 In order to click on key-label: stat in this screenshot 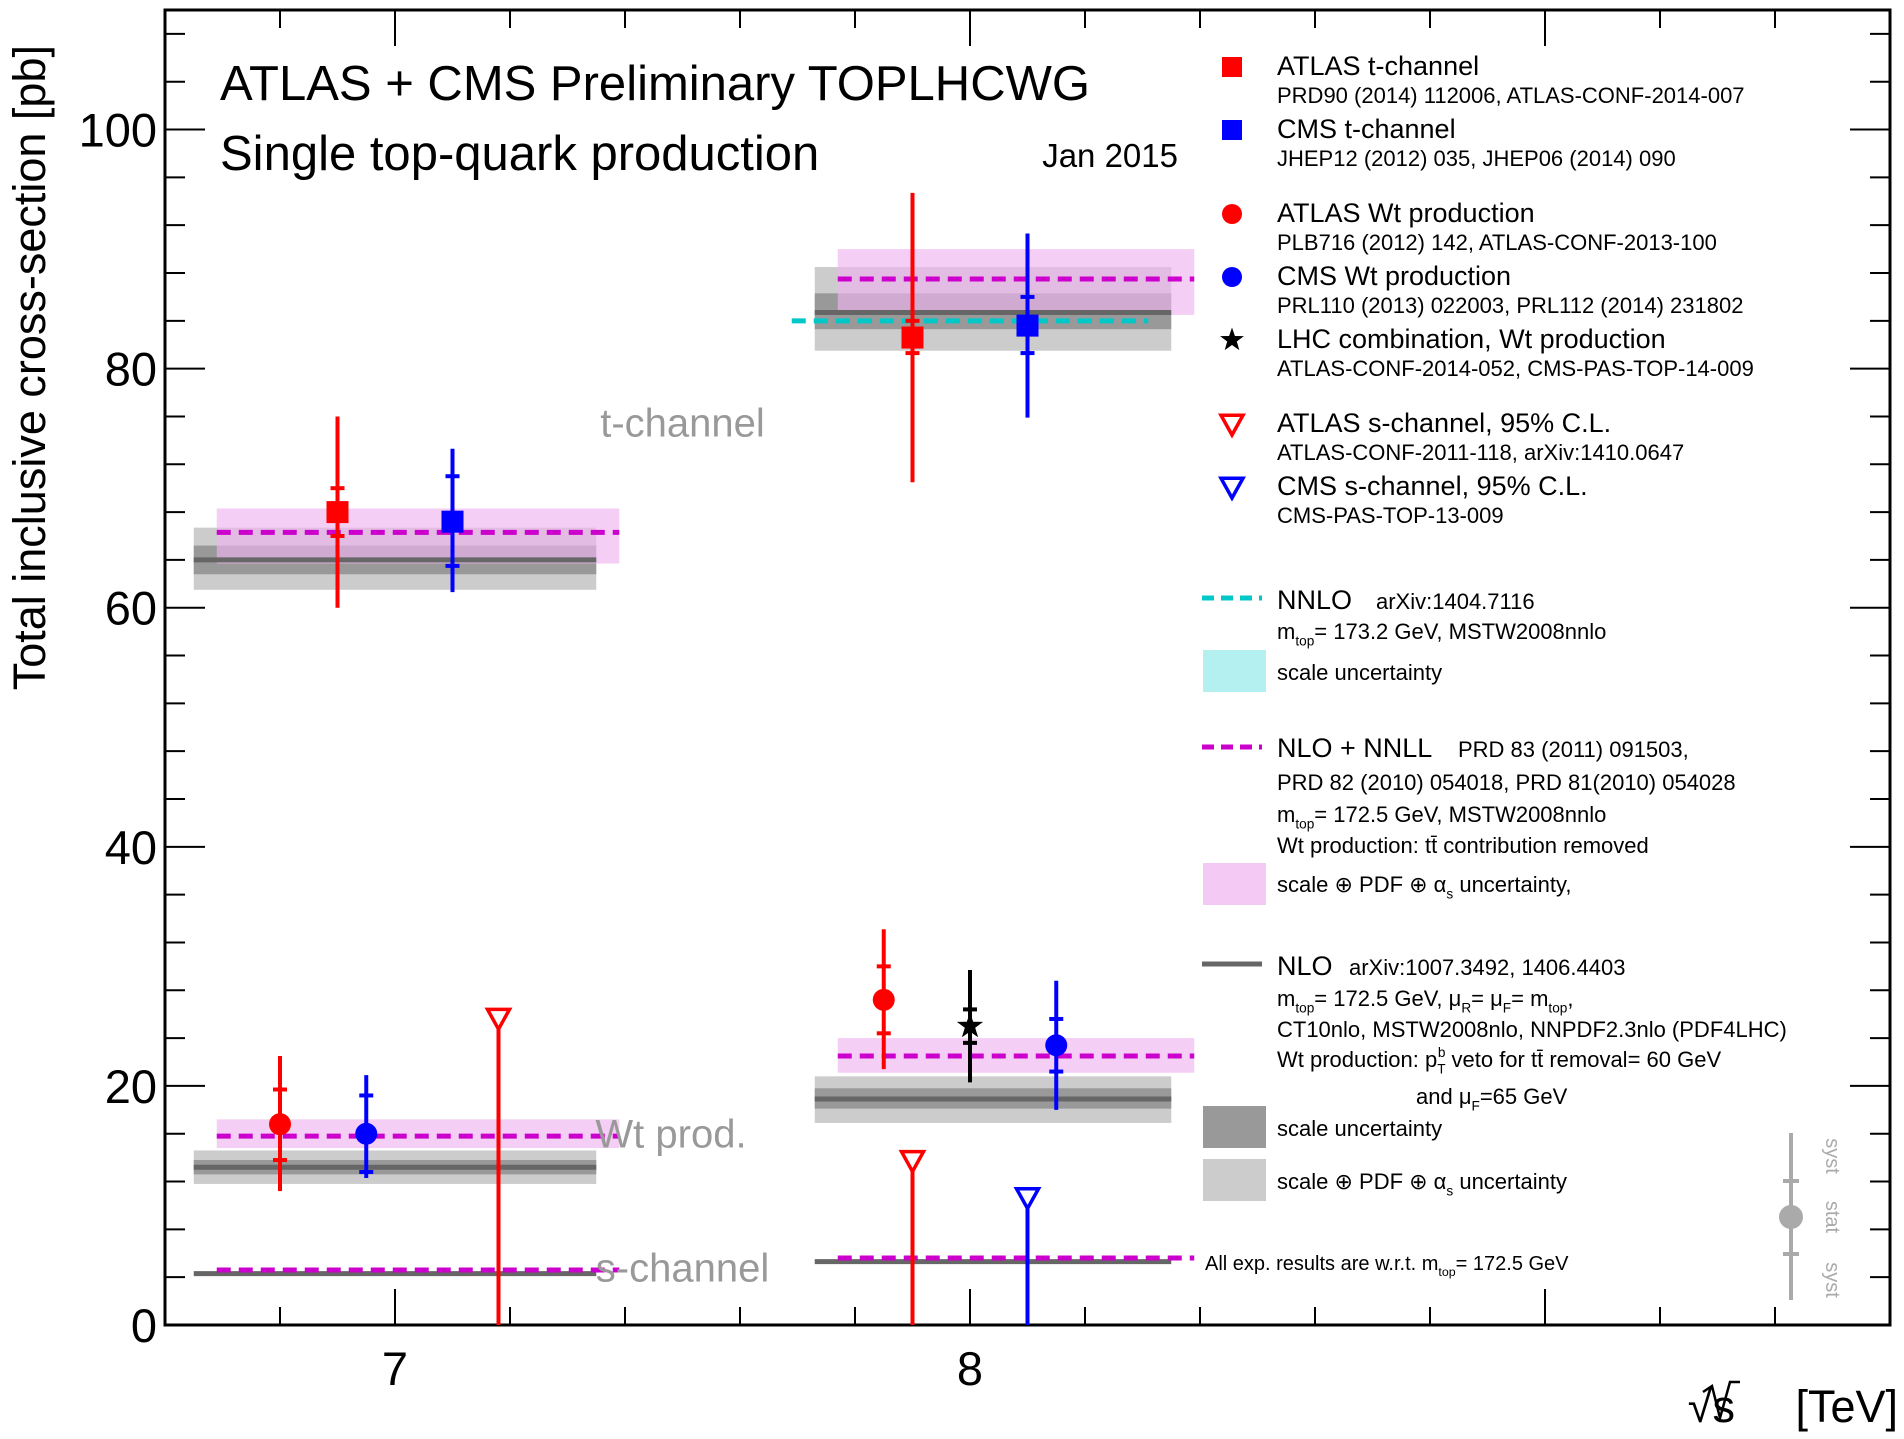, I will do `click(1832, 1217)`.